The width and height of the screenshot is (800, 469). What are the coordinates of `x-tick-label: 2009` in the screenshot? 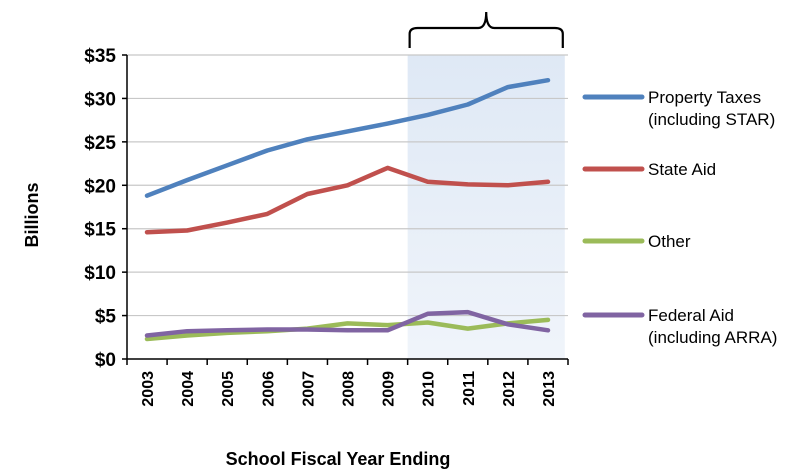 It's located at (389, 389).